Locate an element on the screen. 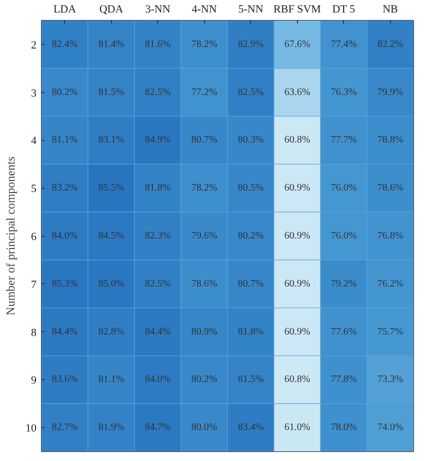 The width and height of the screenshot is (425, 461). x-tick-label: RBF SVM is located at coordinates (298, 10).